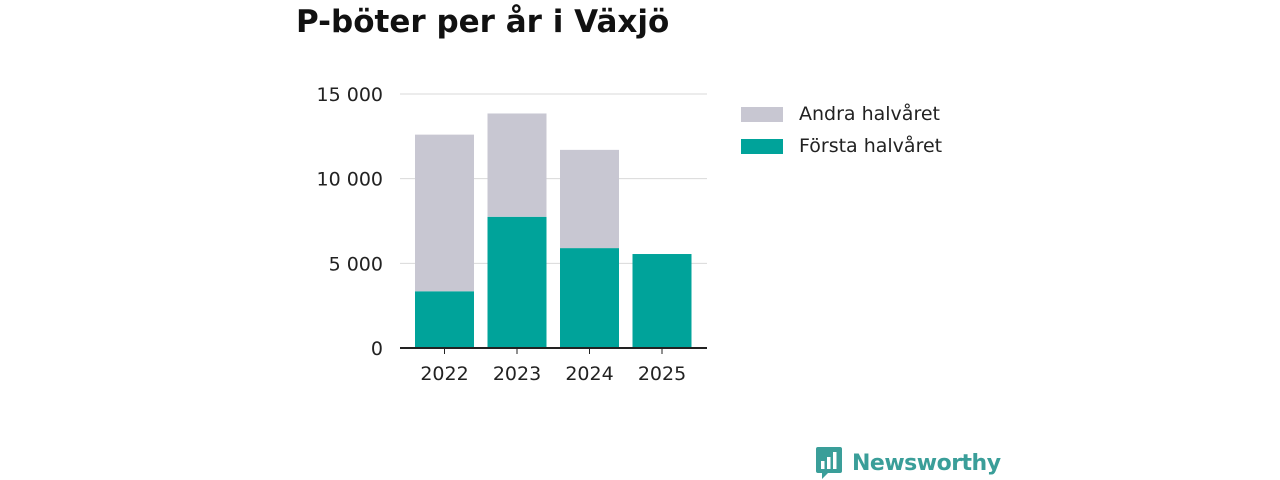 This screenshot has height=480, width=1280. I want to click on bars, so click(553, 230).